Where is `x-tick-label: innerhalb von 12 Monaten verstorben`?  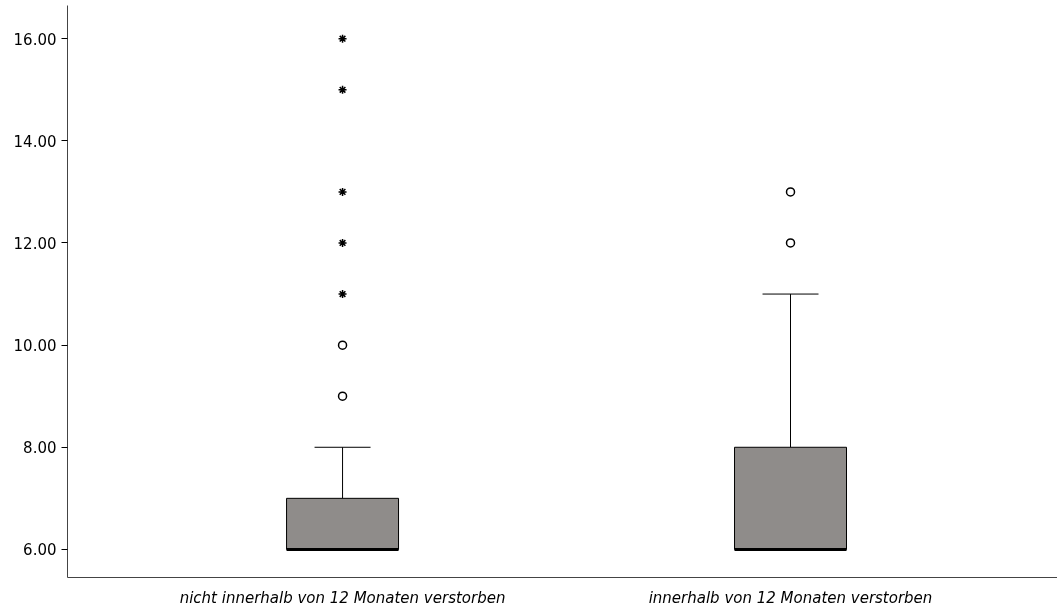 x-tick-label: innerhalb von 12 Monaten verstorben is located at coordinates (790, 597).